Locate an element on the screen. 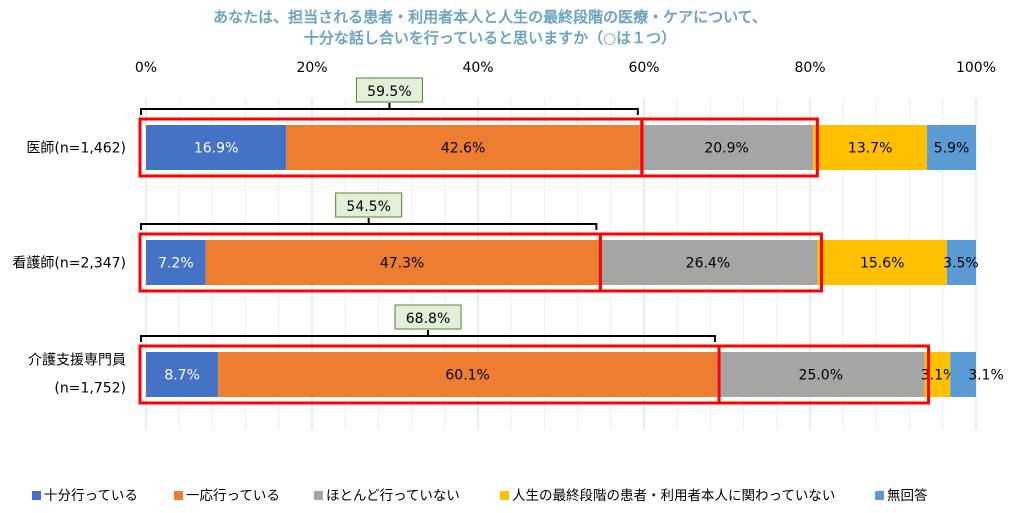 This screenshot has width=1024, height=513. data-label: 15.6% is located at coordinates (882, 264).